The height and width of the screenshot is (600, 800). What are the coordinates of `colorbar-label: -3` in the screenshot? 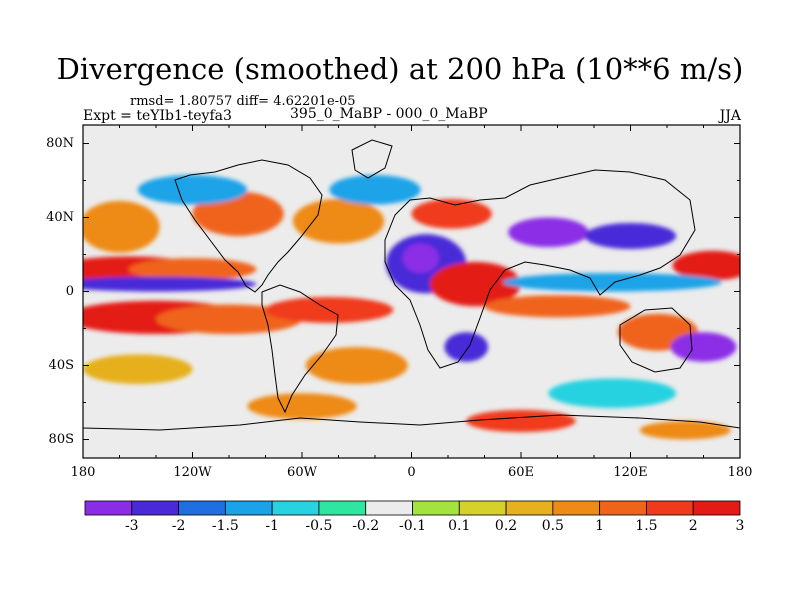 It's located at (131, 526).